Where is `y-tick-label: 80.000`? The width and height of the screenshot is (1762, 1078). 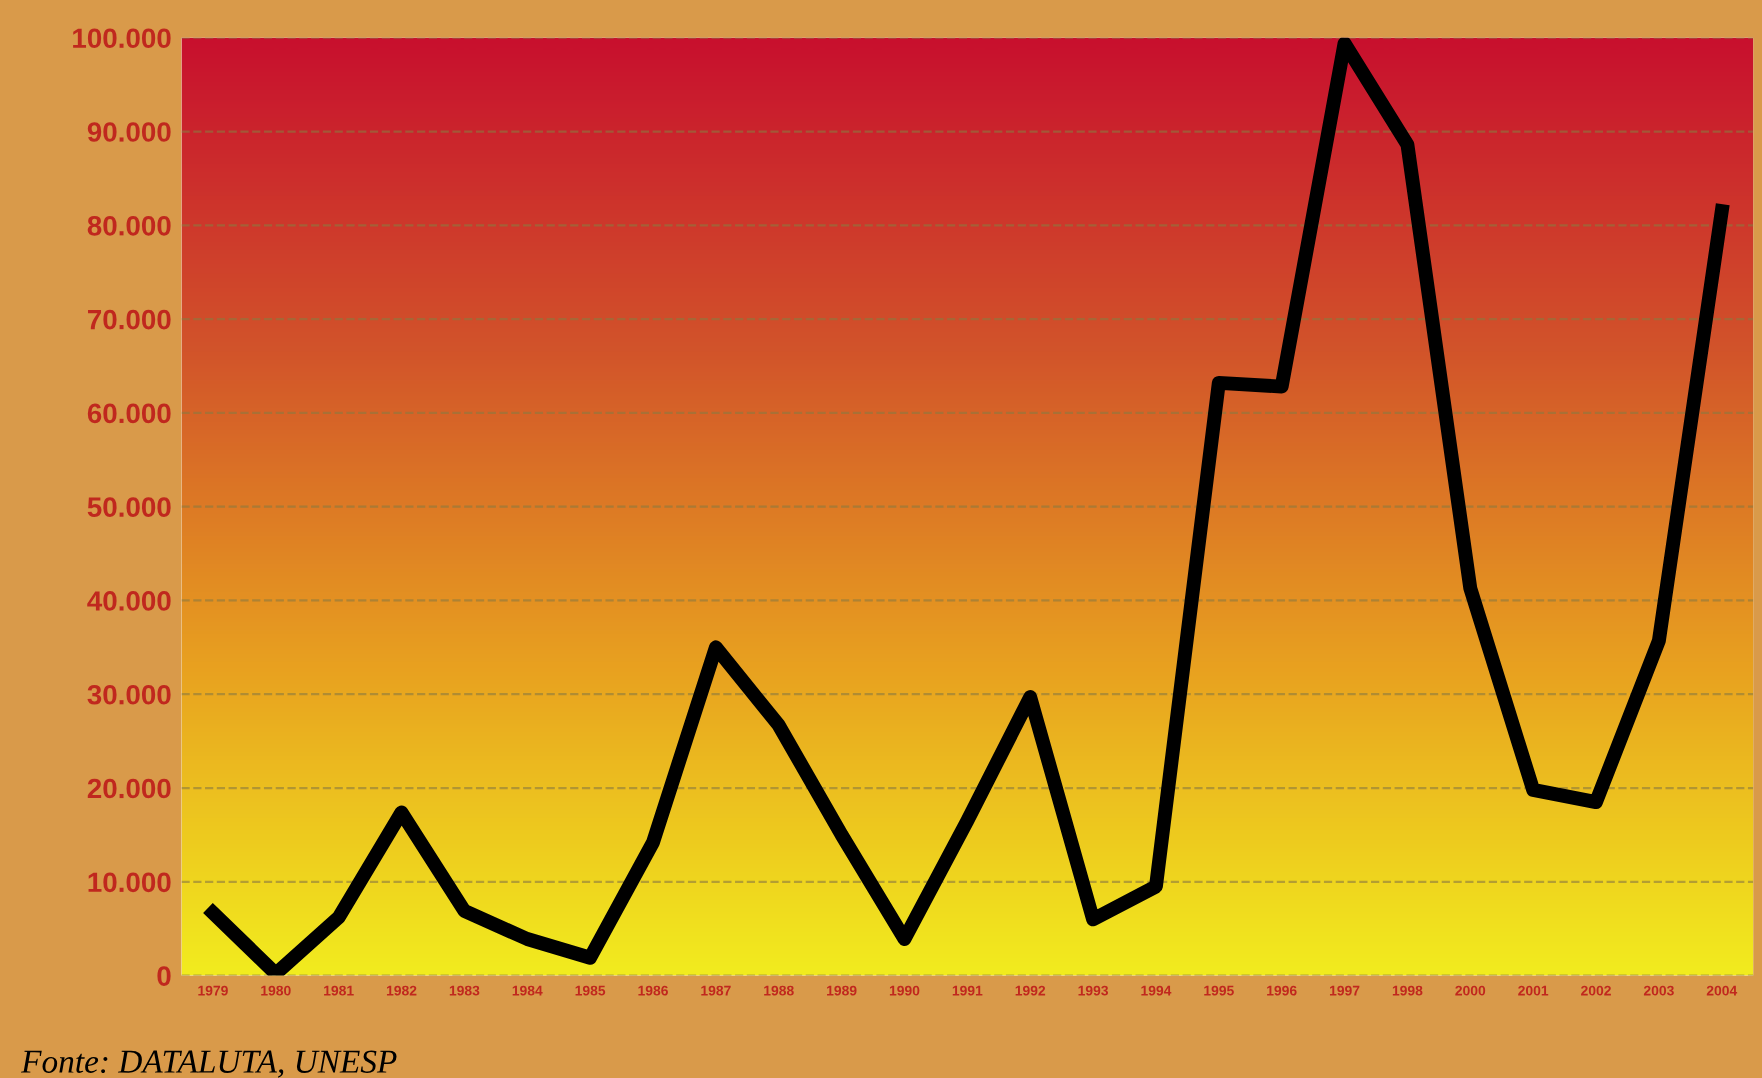
y-tick-label: 80.000 is located at coordinates (129, 225).